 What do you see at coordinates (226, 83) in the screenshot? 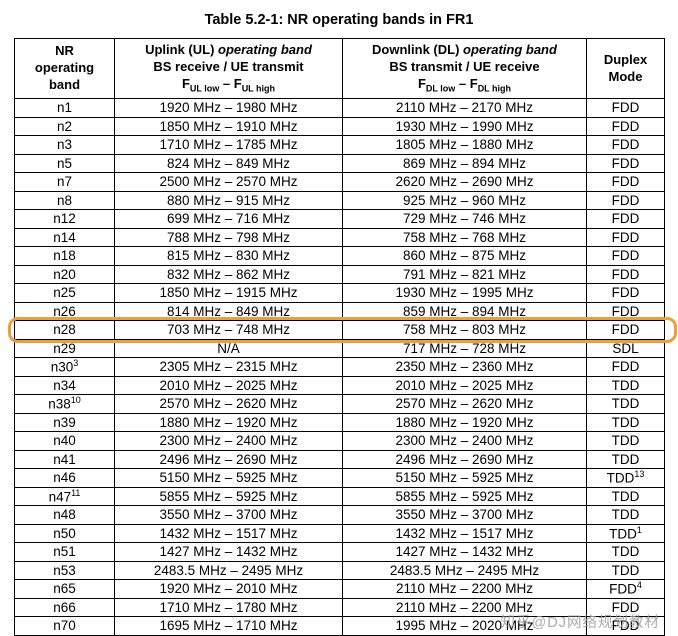
I see `freq-dash: –` at bounding box center [226, 83].